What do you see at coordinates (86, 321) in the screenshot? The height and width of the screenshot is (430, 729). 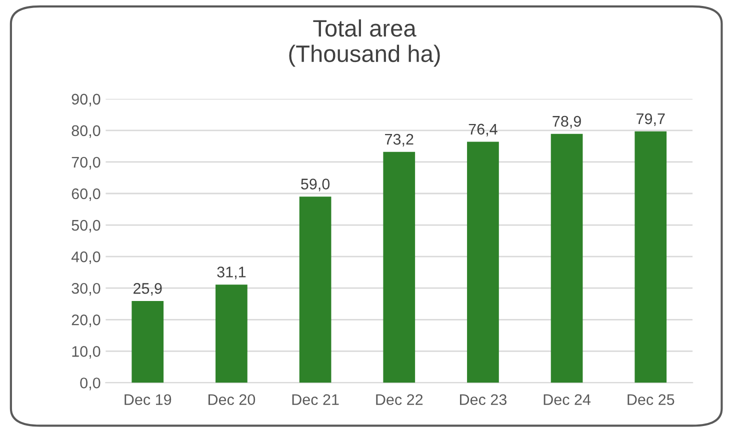 I see `y-tick-label: 20,0` at bounding box center [86, 321].